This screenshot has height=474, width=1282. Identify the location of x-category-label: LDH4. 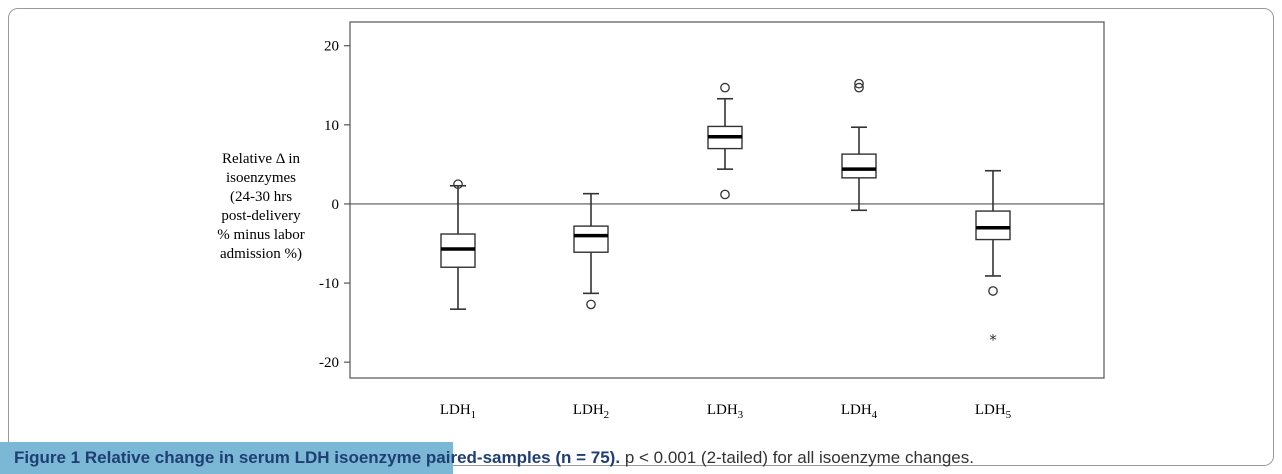
(859, 411).